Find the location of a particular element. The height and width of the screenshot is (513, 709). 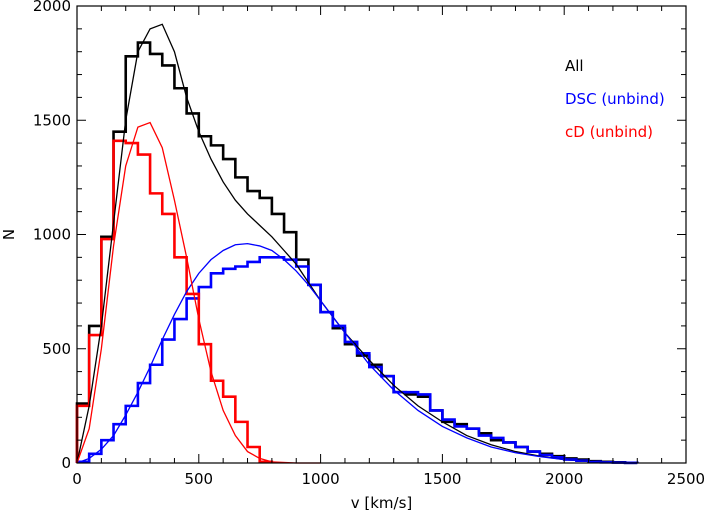

x-tick-label: 500 is located at coordinates (198, 479).